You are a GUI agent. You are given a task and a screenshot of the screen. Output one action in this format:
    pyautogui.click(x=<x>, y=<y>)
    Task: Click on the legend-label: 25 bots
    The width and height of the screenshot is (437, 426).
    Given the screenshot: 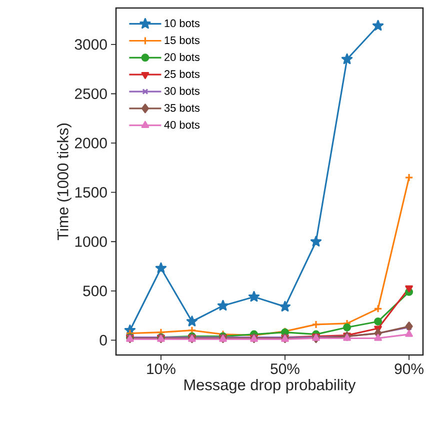 What is the action you would take?
    pyautogui.click(x=182, y=74)
    